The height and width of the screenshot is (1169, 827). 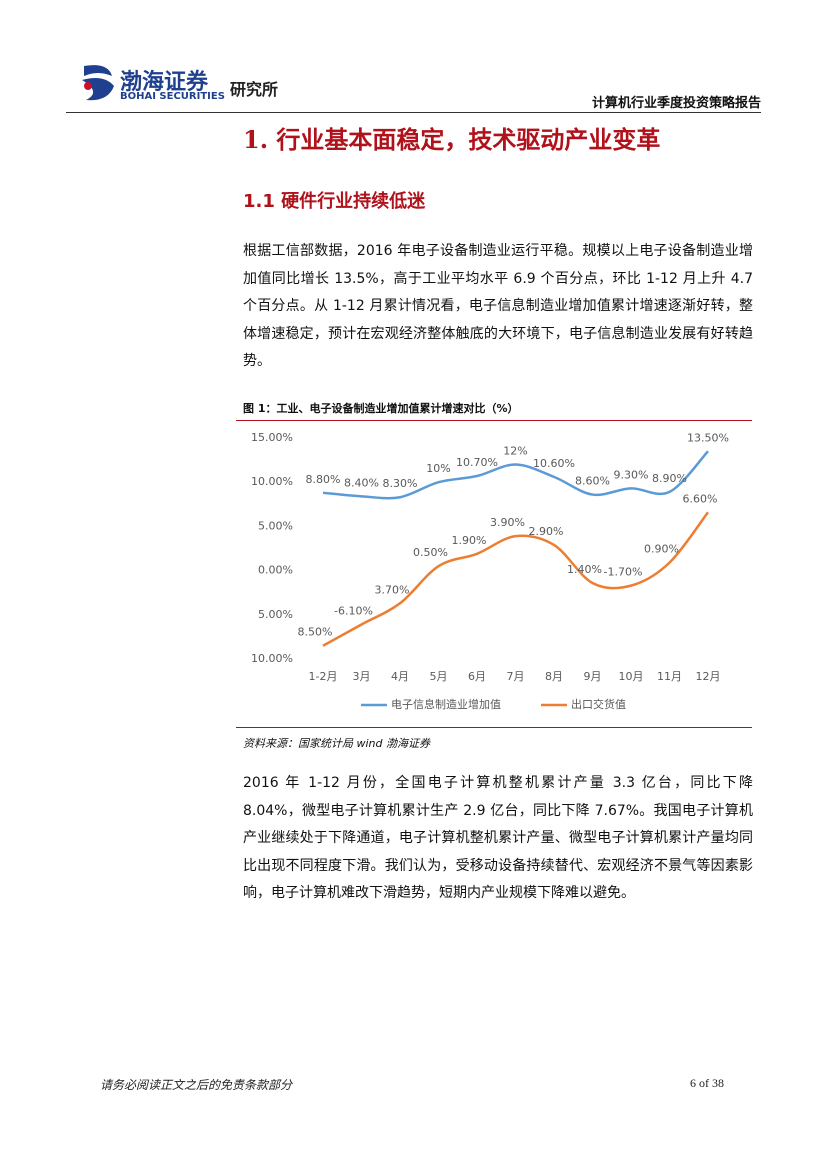 What do you see at coordinates (381, 408) in the screenshot?
I see `figure-caption: 图 1：工业、电子设备制造业增加值累计增速对比（%）` at bounding box center [381, 408].